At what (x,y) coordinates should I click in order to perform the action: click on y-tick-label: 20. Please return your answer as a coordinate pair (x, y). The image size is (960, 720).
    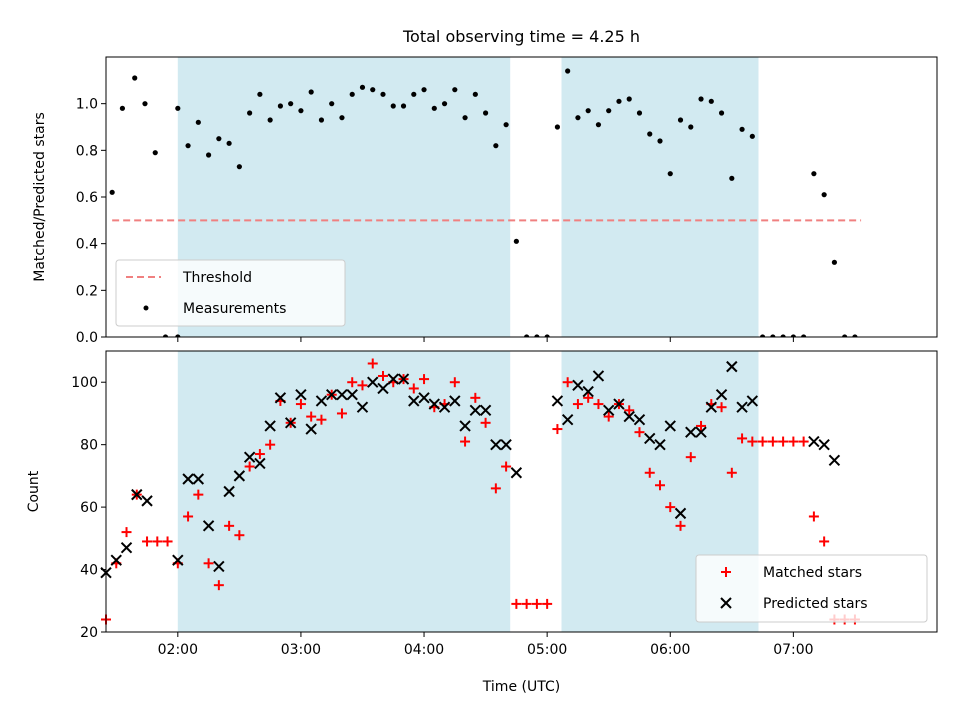
    Looking at the image, I should click on (89, 633).